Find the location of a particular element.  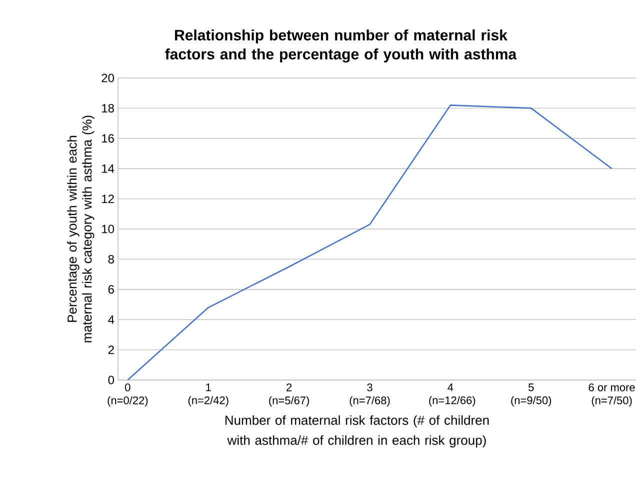

y-tick-label: 2 is located at coordinates (111, 350).